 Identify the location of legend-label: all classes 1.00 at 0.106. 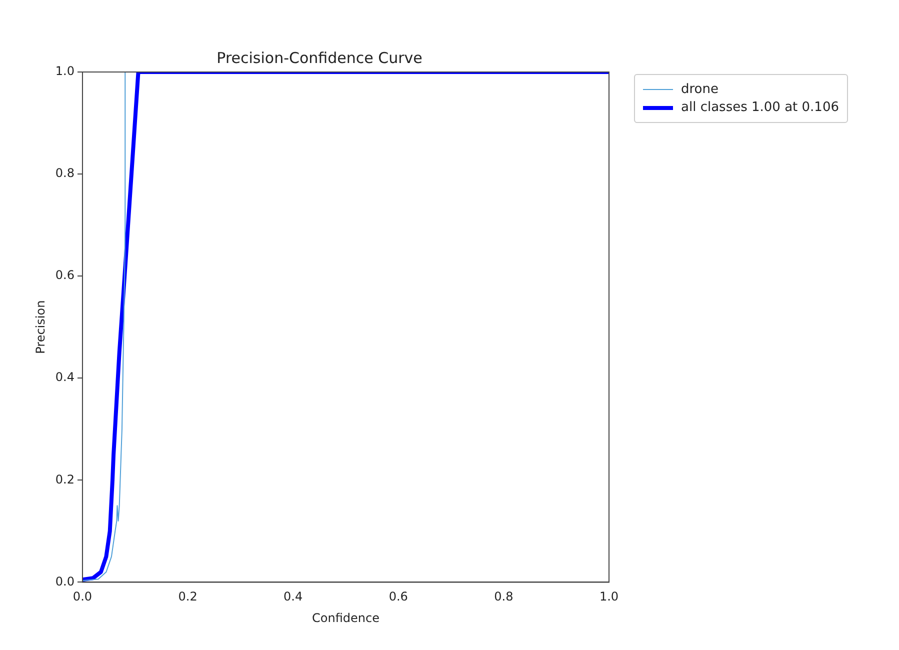
(760, 107).